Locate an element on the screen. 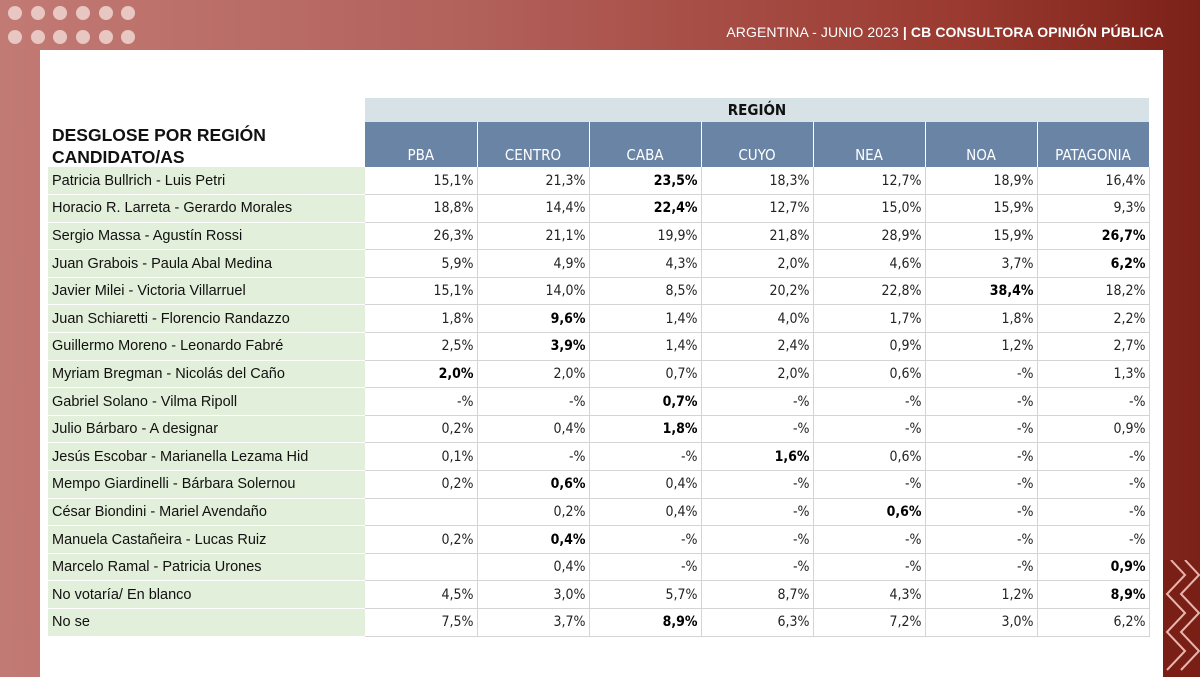  cell-value: 2,5% is located at coordinates (421, 346).